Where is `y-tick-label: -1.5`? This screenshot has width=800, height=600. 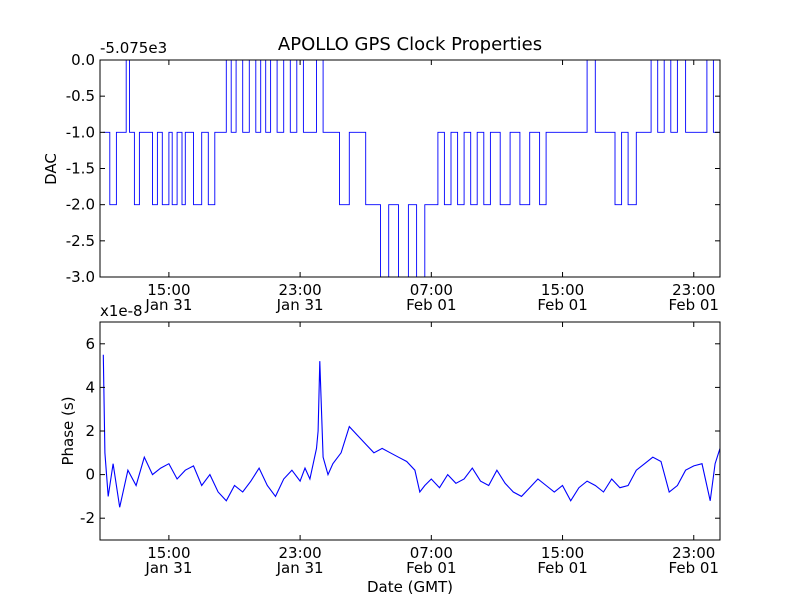
y-tick-label: -1.5 is located at coordinates (80, 169).